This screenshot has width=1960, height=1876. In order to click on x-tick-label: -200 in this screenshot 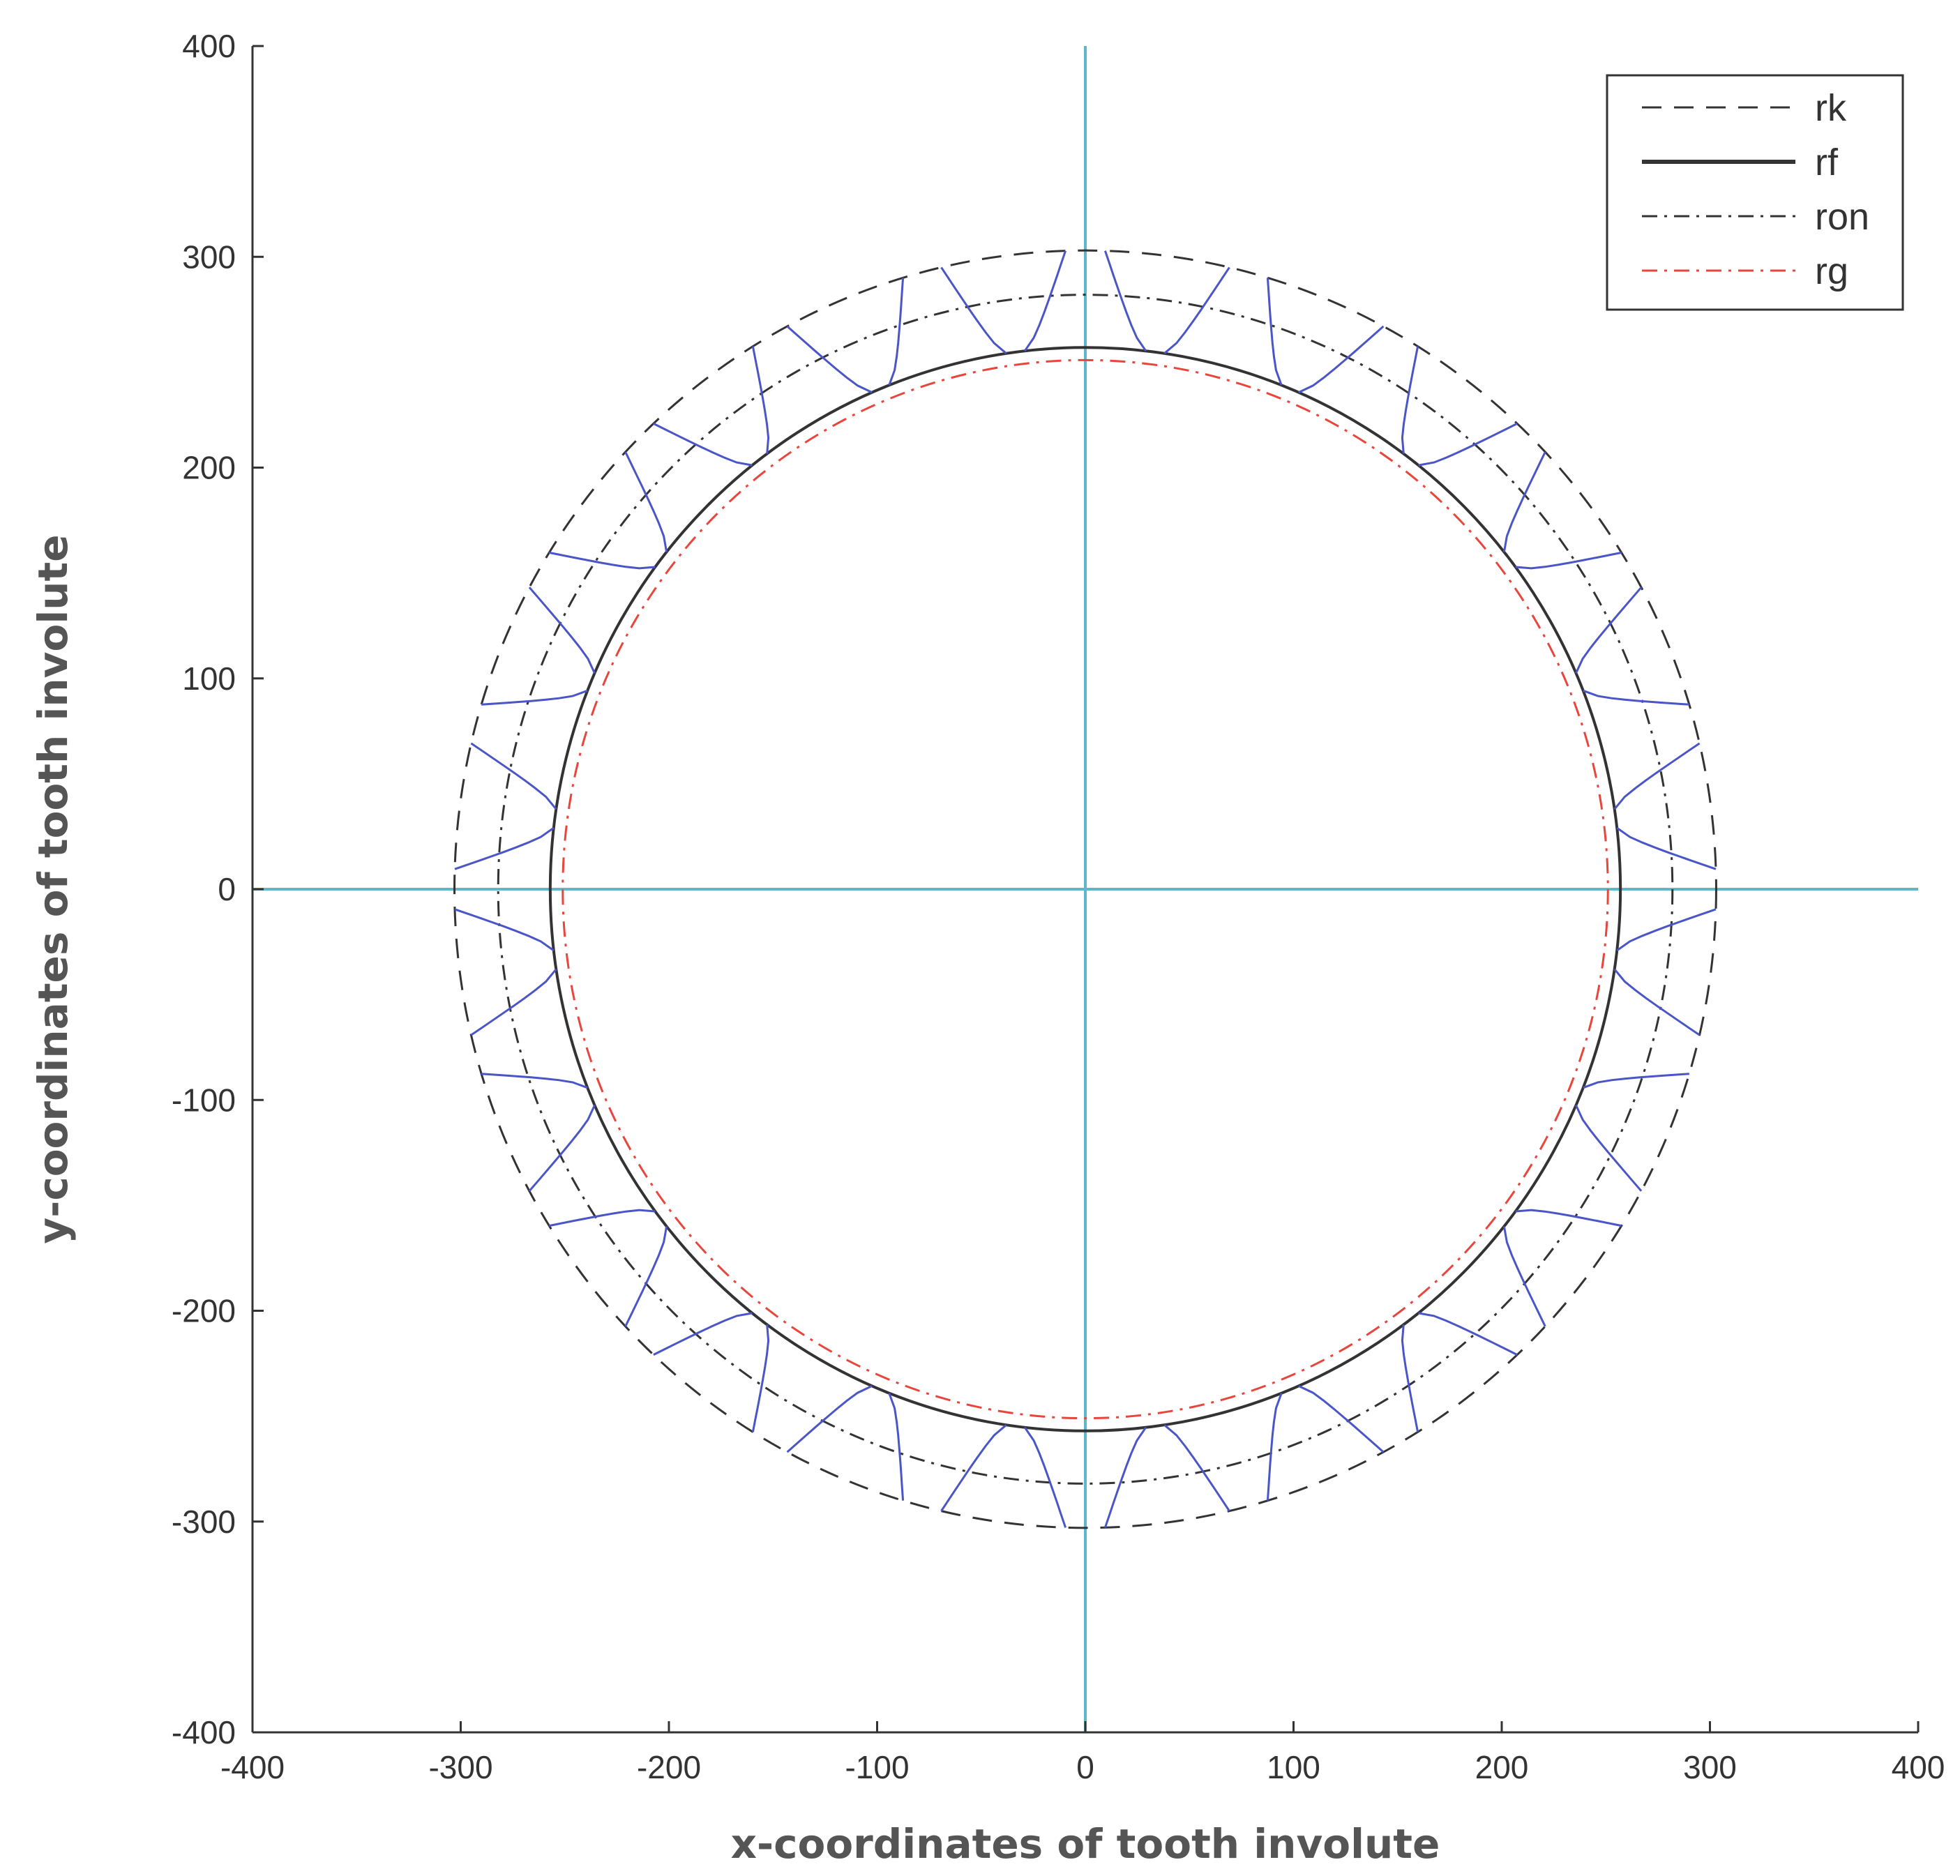, I will do `click(669, 1767)`.